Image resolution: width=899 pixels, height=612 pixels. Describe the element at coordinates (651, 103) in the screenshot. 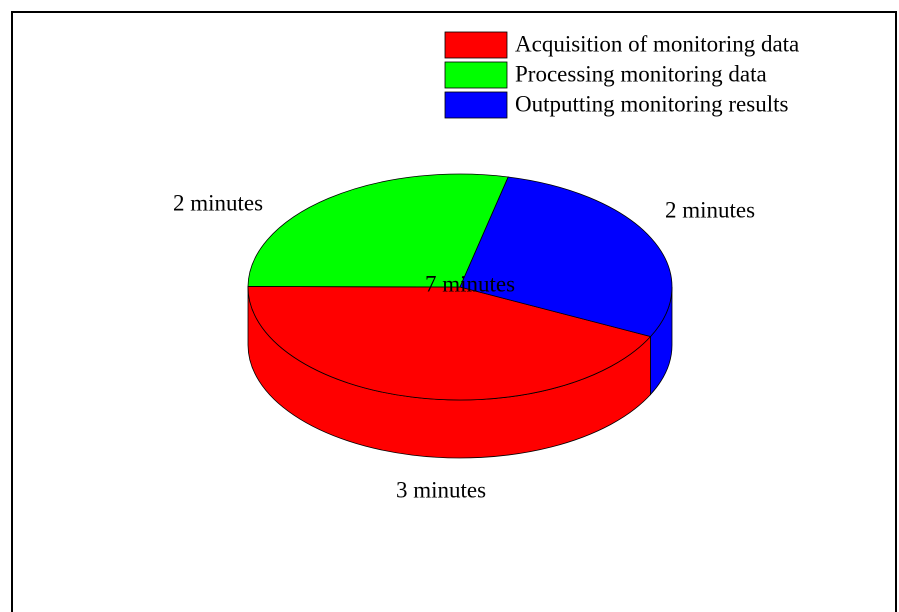

I see `legend-label: Outputting monitoring results` at that location.